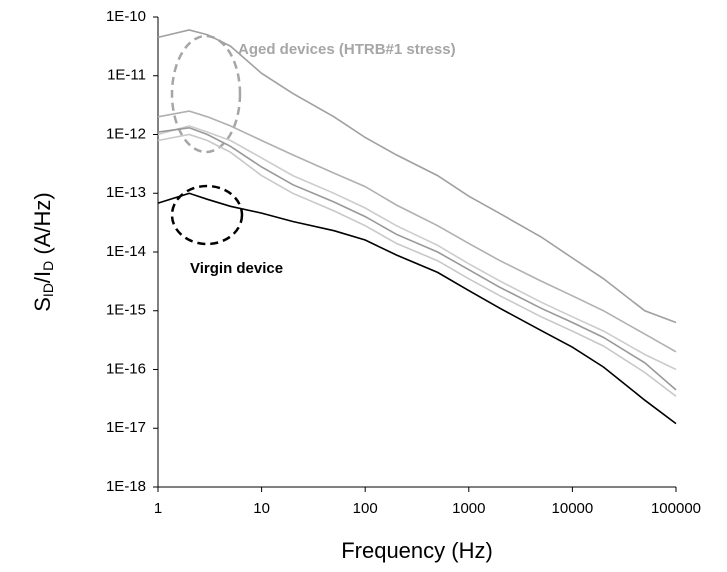 The image size is (727, 572). I want to click on y-tick-label: 1E-10, so click(126, 16).